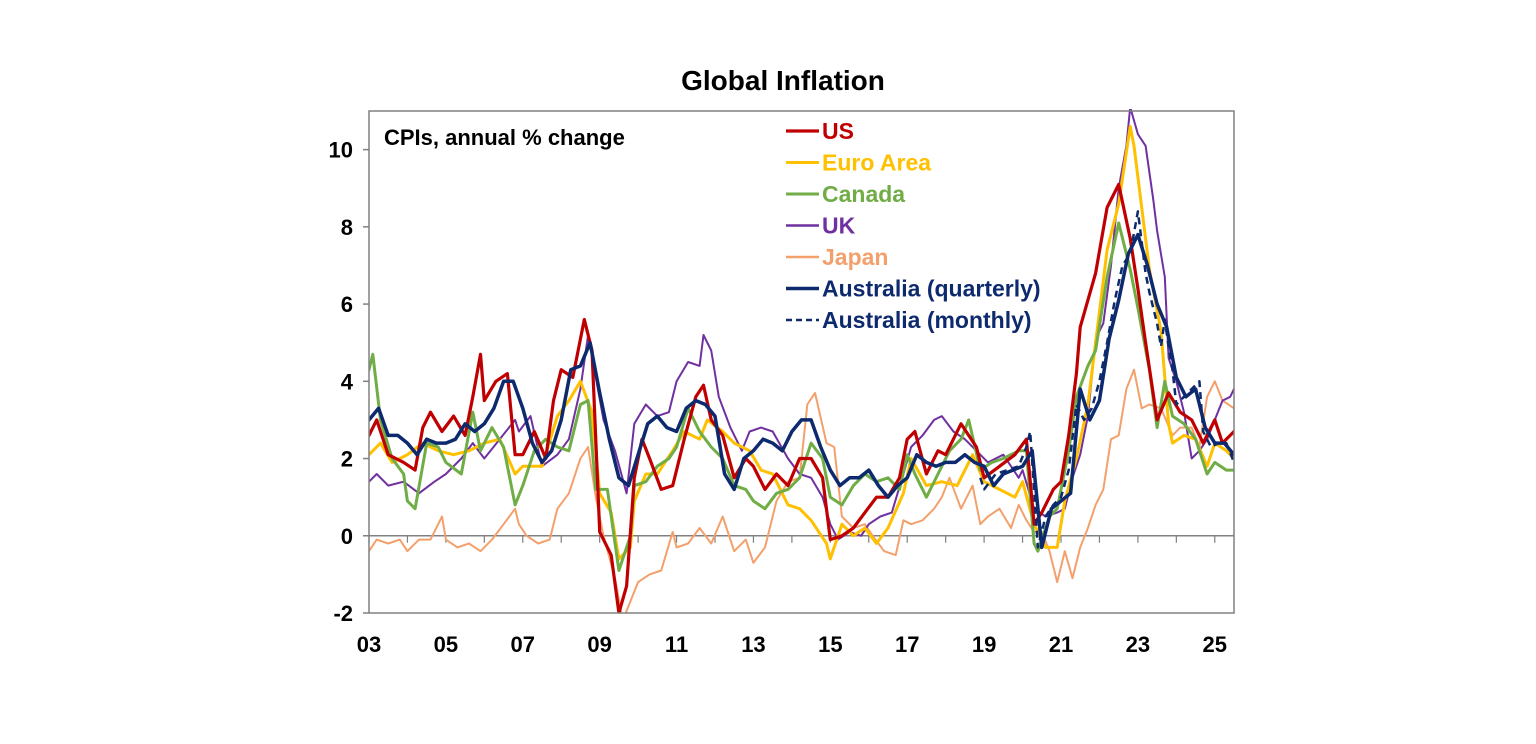 The height and width of the screenshot is (744, 1536). What do you see at coordinates (599, 644) in the screenshot?
I see `x-tick-label: 09` at bounding box center [599, 644].